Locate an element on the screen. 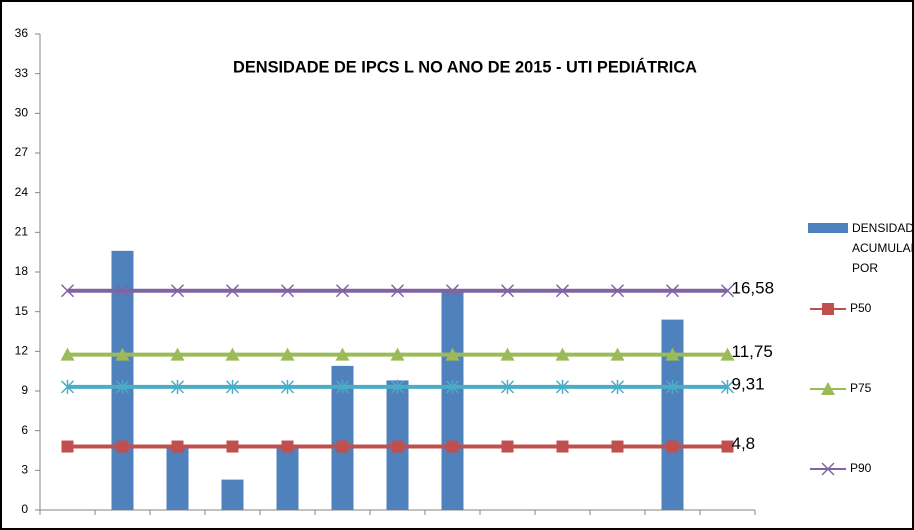 The image size is (914, 530). data-label: 4,8 is located at coordinates (744, 443).